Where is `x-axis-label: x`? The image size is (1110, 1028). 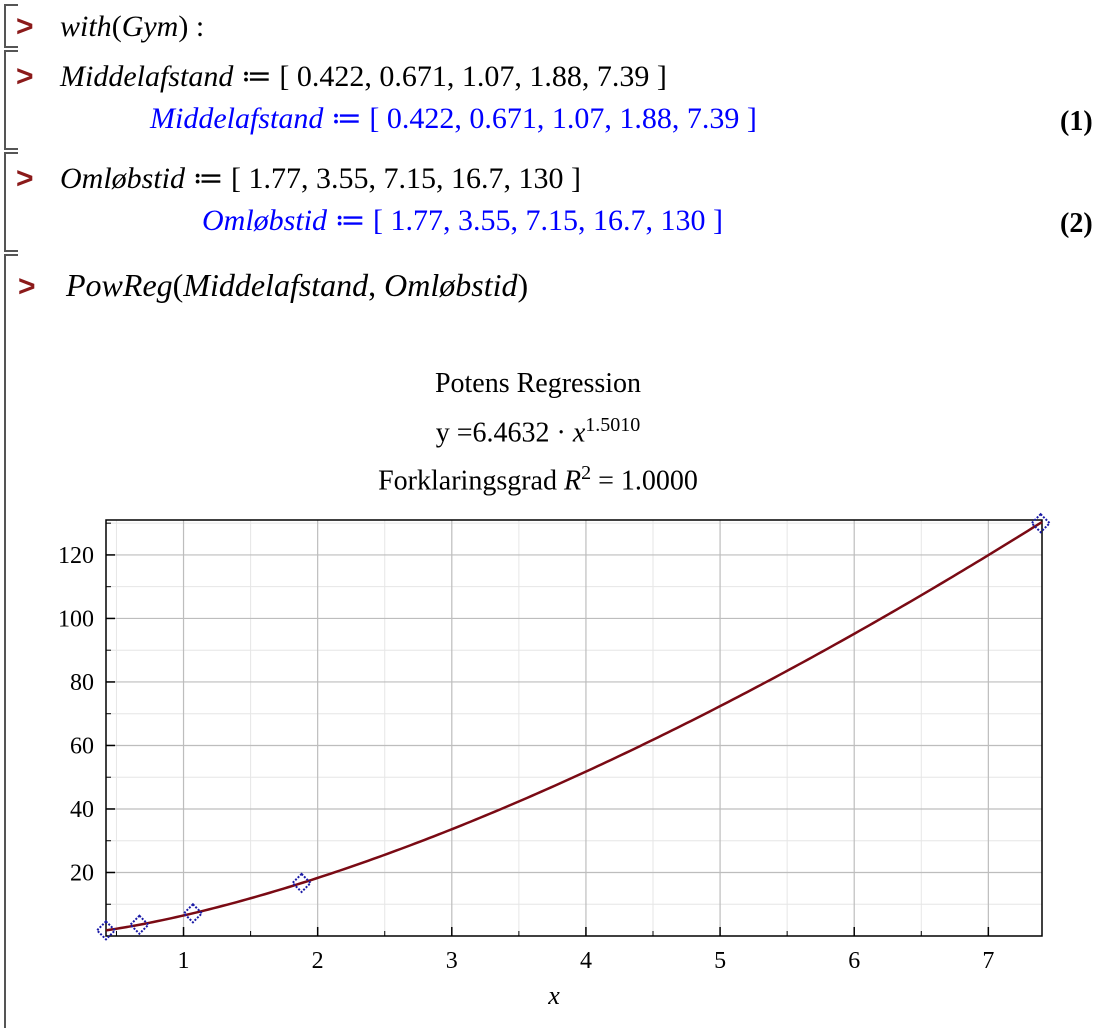 x-axis-label: x is located at coordinates (553, 995).